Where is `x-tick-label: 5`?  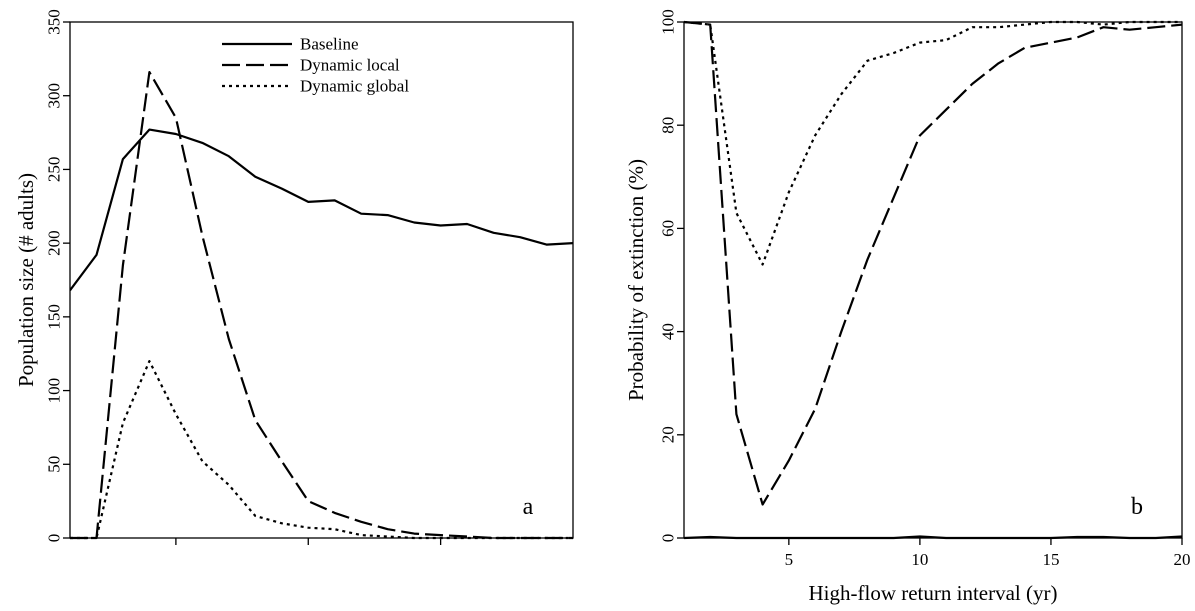 x-tick-label: 5 is located at coordinates (789, 559).